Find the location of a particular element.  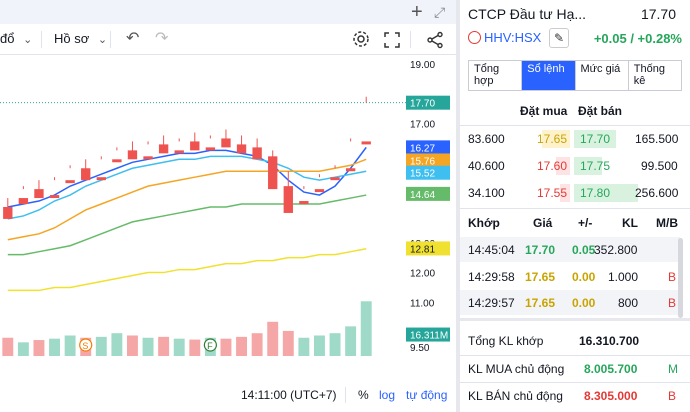

ma-line-ma3 is located at coordinates (187, 199).